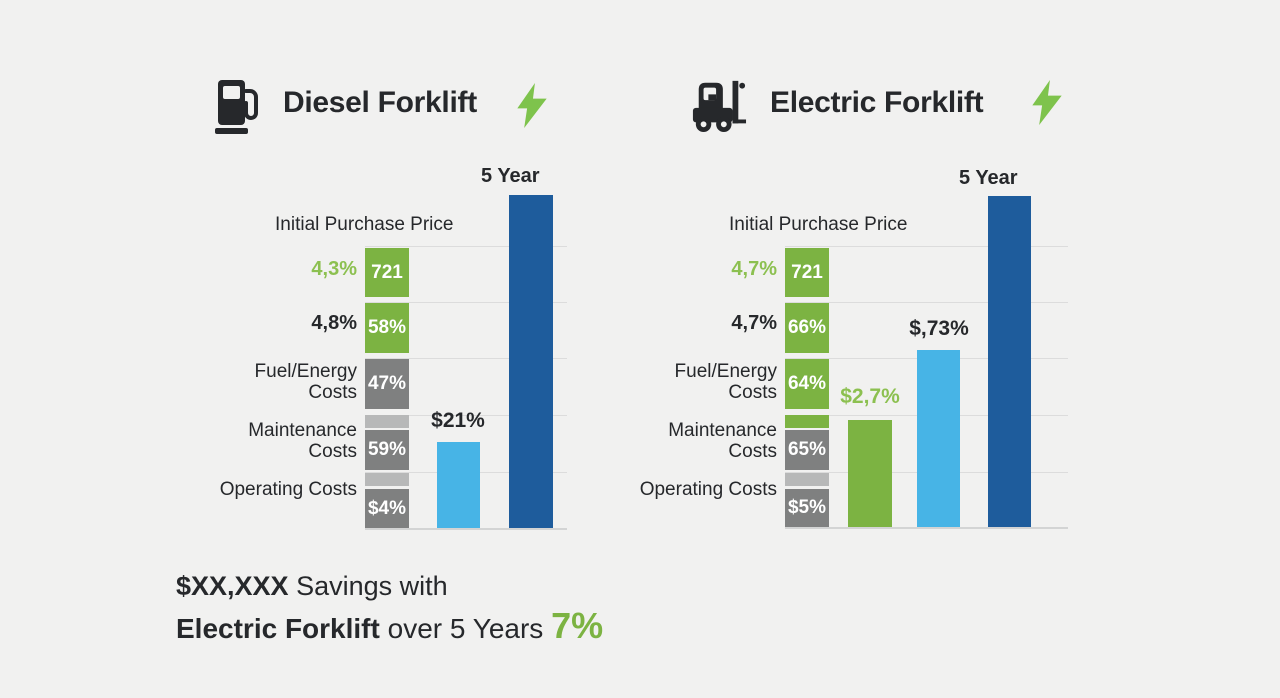 The width and height of the screenshot is (1280, 698). Describe the element at coordinates (334, 269) in the screenshot. I see `row-label: 4,3%` at that location.